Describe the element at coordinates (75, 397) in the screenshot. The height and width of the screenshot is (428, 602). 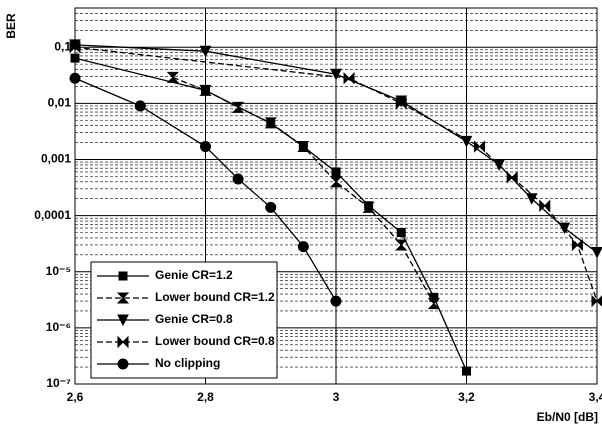
I see `x-tick-label: 2,6` at that location.